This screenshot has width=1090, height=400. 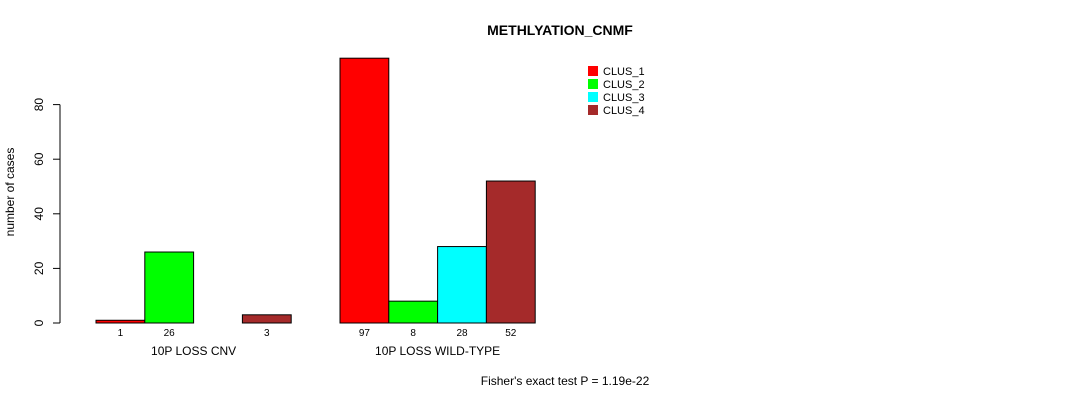 I want to click on bar-count-label: 52, so click(x=511, y=333).